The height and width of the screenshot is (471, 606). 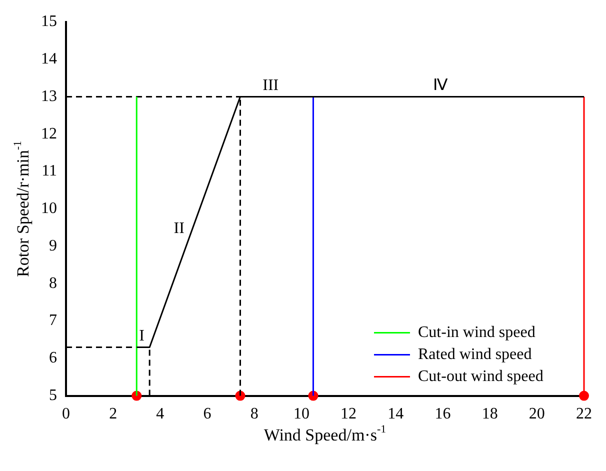 I want to click on y-tick-label: 12, so click(x=49, y=133).